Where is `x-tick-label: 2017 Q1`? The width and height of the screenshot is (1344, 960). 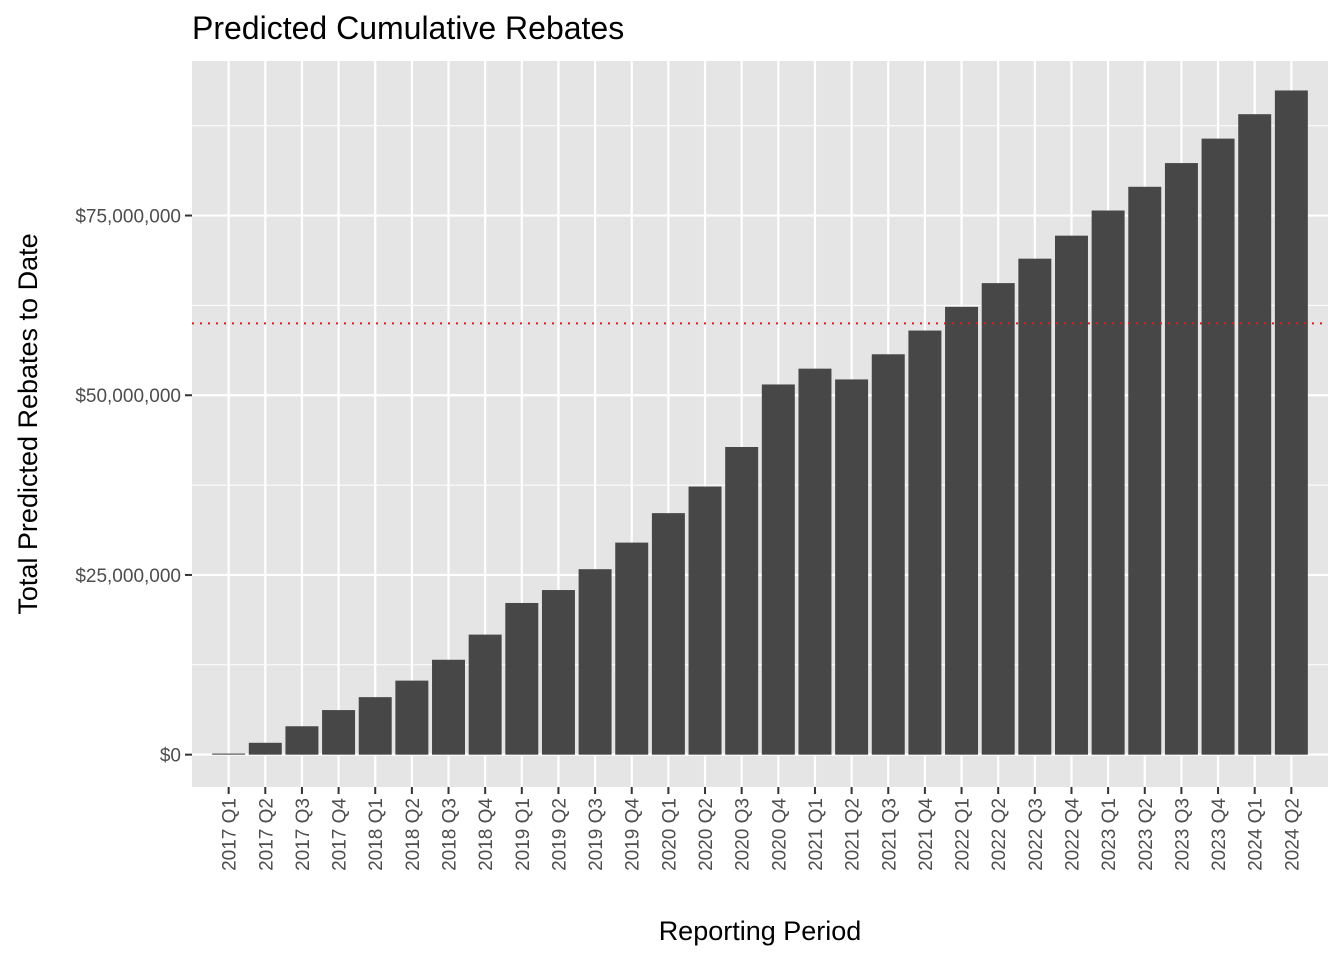 x-tick-label: 2017 Q1 is located at coordinates (230, 834).